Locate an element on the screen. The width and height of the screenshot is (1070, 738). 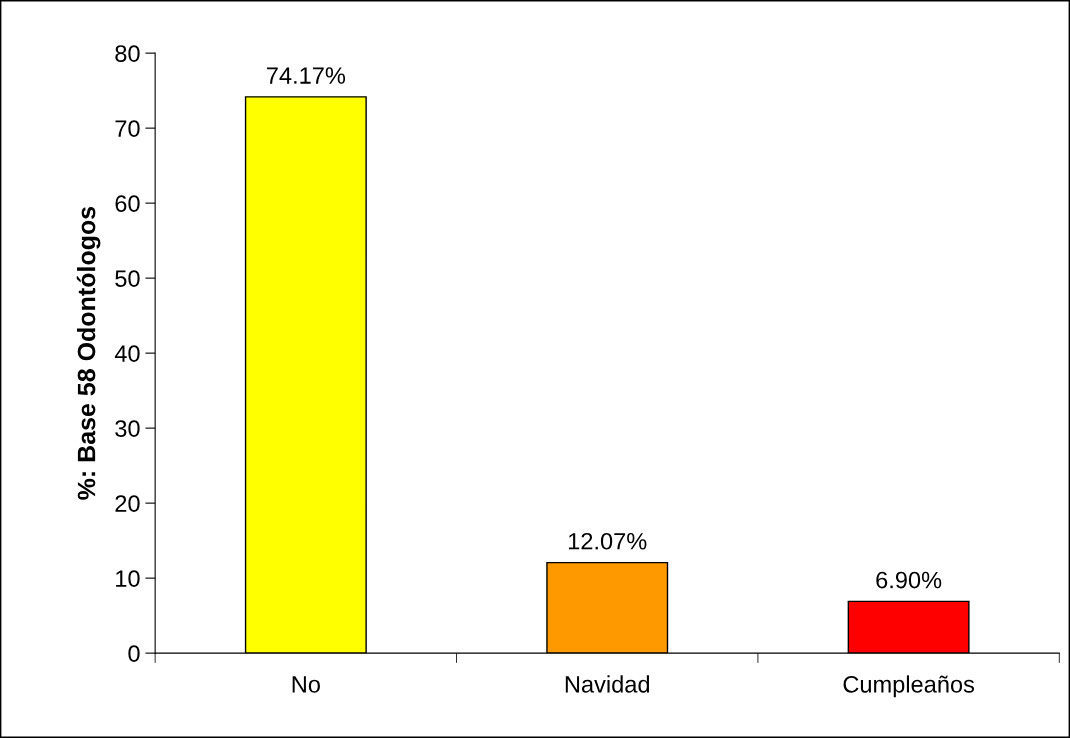
y-tick-label: 30 is located at coordinates (127, 428).